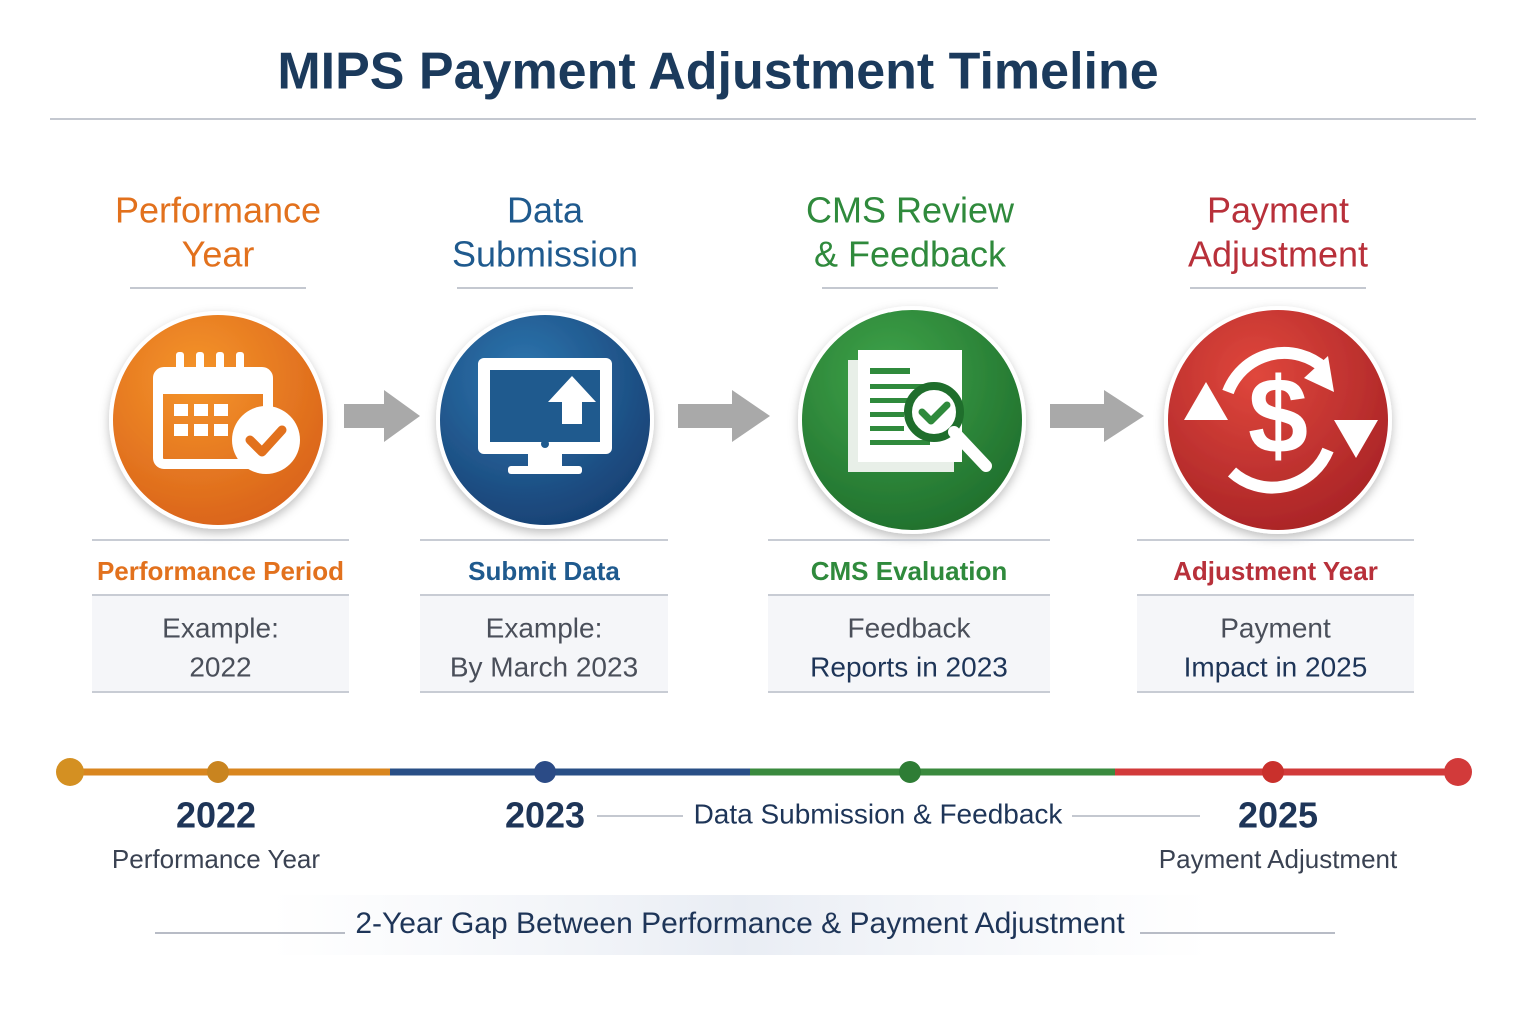  Describe the element at coordinates (218, 210) in the screenshot. I see `stage-heading: Performance` at that location.